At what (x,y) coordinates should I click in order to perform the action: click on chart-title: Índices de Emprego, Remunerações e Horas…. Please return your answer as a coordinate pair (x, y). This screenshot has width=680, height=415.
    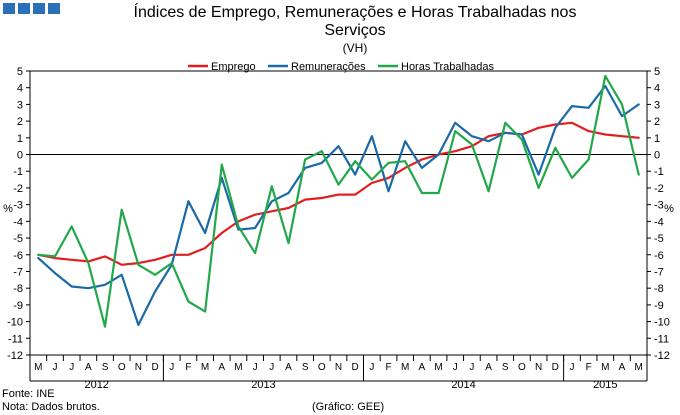
    Looking at the image, I should click on (355, 22).